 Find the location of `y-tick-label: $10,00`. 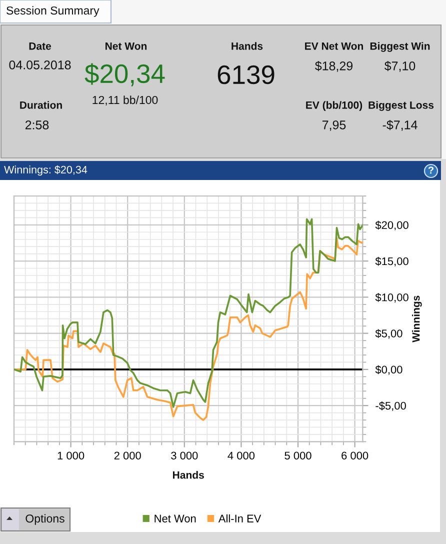

y-tick-label: $10,00 is located at coordinates (391, 298).